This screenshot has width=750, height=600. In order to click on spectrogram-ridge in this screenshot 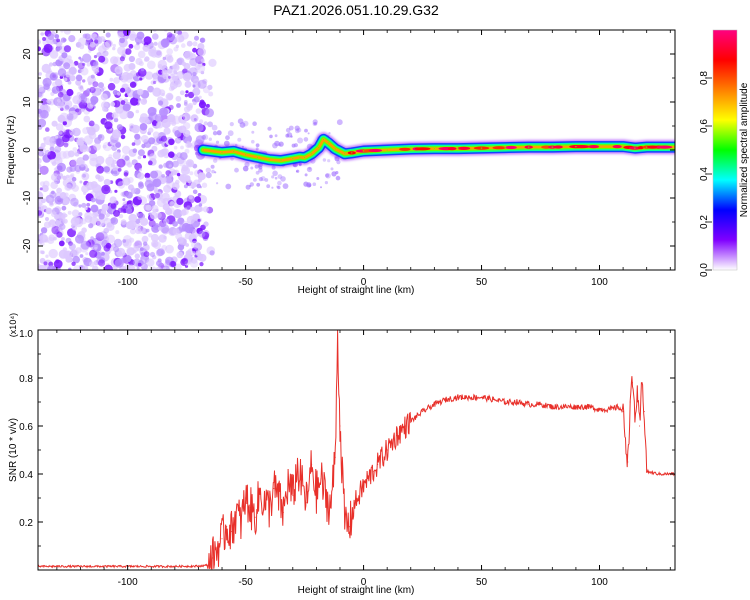, I will do `click(435, 150)`.